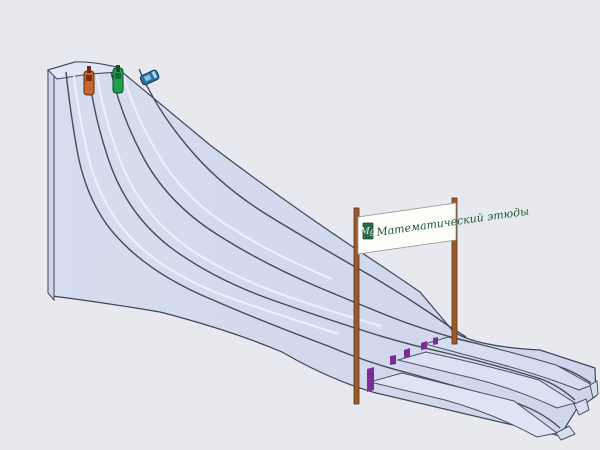 This screenshot has height=450, width=600. What do you see at coordinates (356, 306) in the screenshot?
I see `left-banner-pole` at bounding box center [356, 306].